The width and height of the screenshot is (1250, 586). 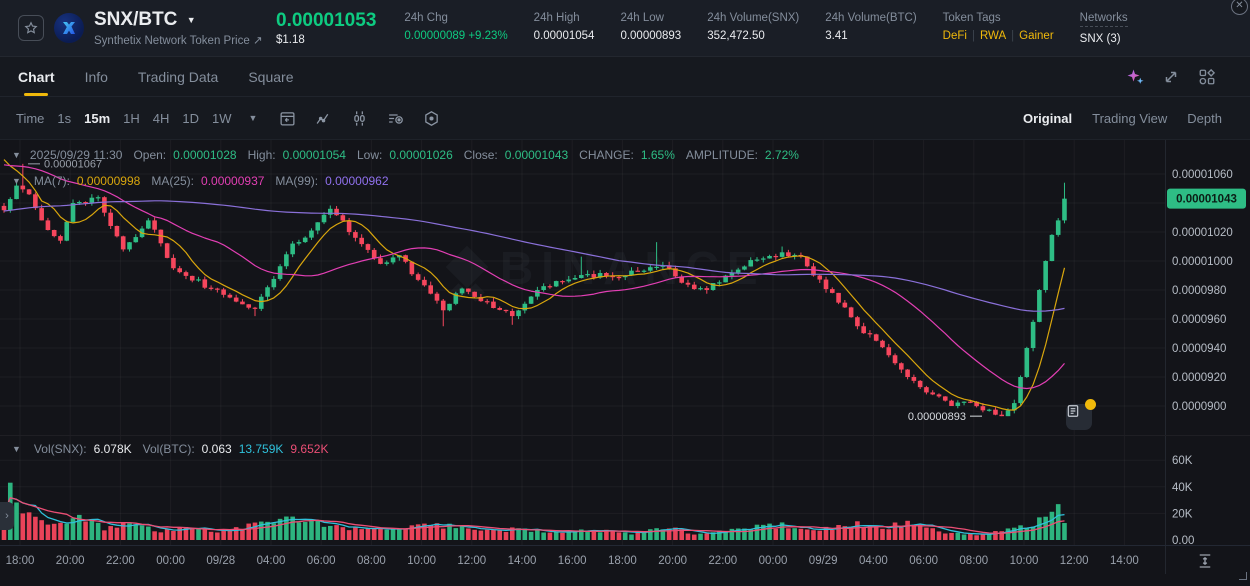 What do you see at coordinates (1205, 561) in the screenshot?
I see `auto-fit-scale-icon` at bounding box center [1205, 561].